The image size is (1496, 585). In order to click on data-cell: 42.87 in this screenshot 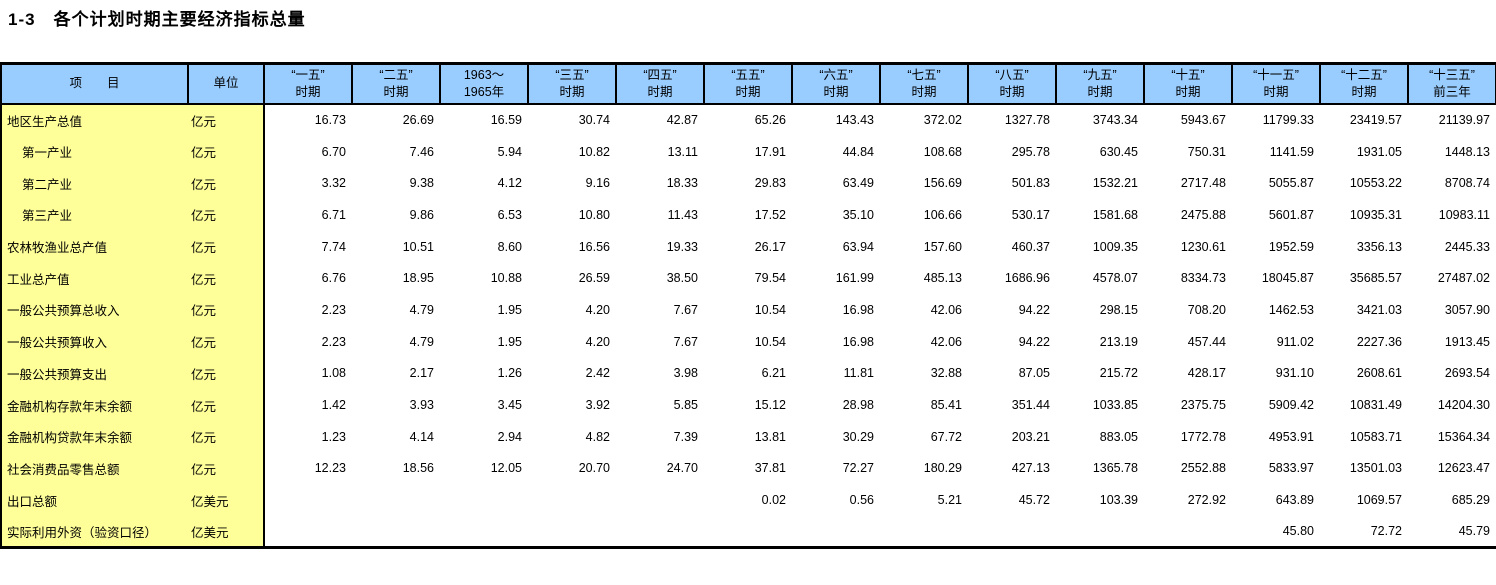, I will do `click(682, 120)`.